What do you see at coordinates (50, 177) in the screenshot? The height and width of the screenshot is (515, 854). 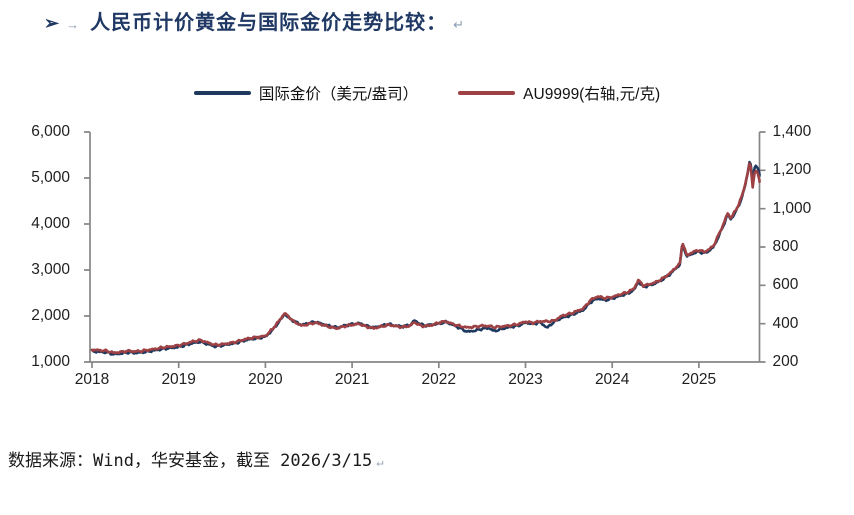 I see `y-left-tick-label: 5,000` at bounding box center [50, 177].